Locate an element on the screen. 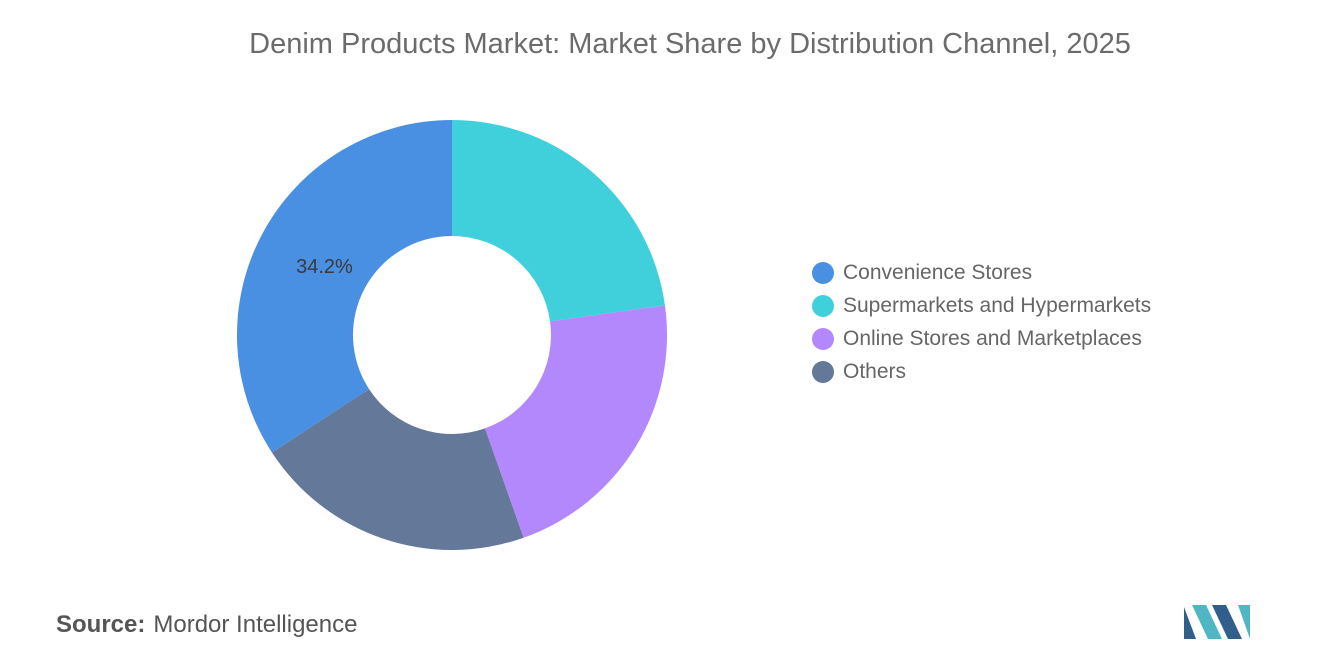 This screenshot has width=1320, height=665. legend-item: Online Stores and Marketplaces is located at coordinates (981, 338).